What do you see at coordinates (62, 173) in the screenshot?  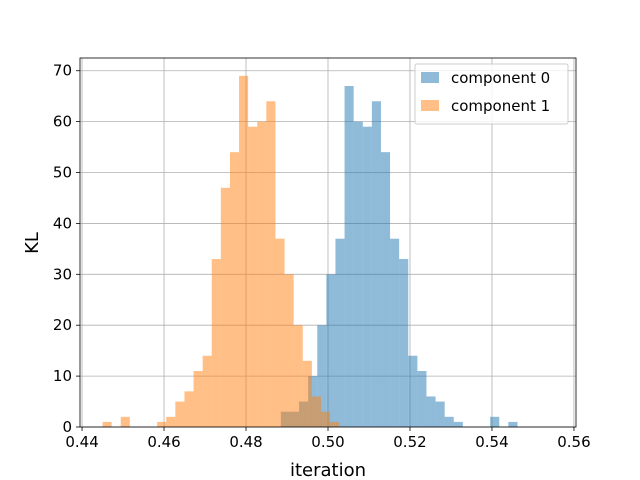 I see `y-tick-label: 50` at bounding box center [62, 173].